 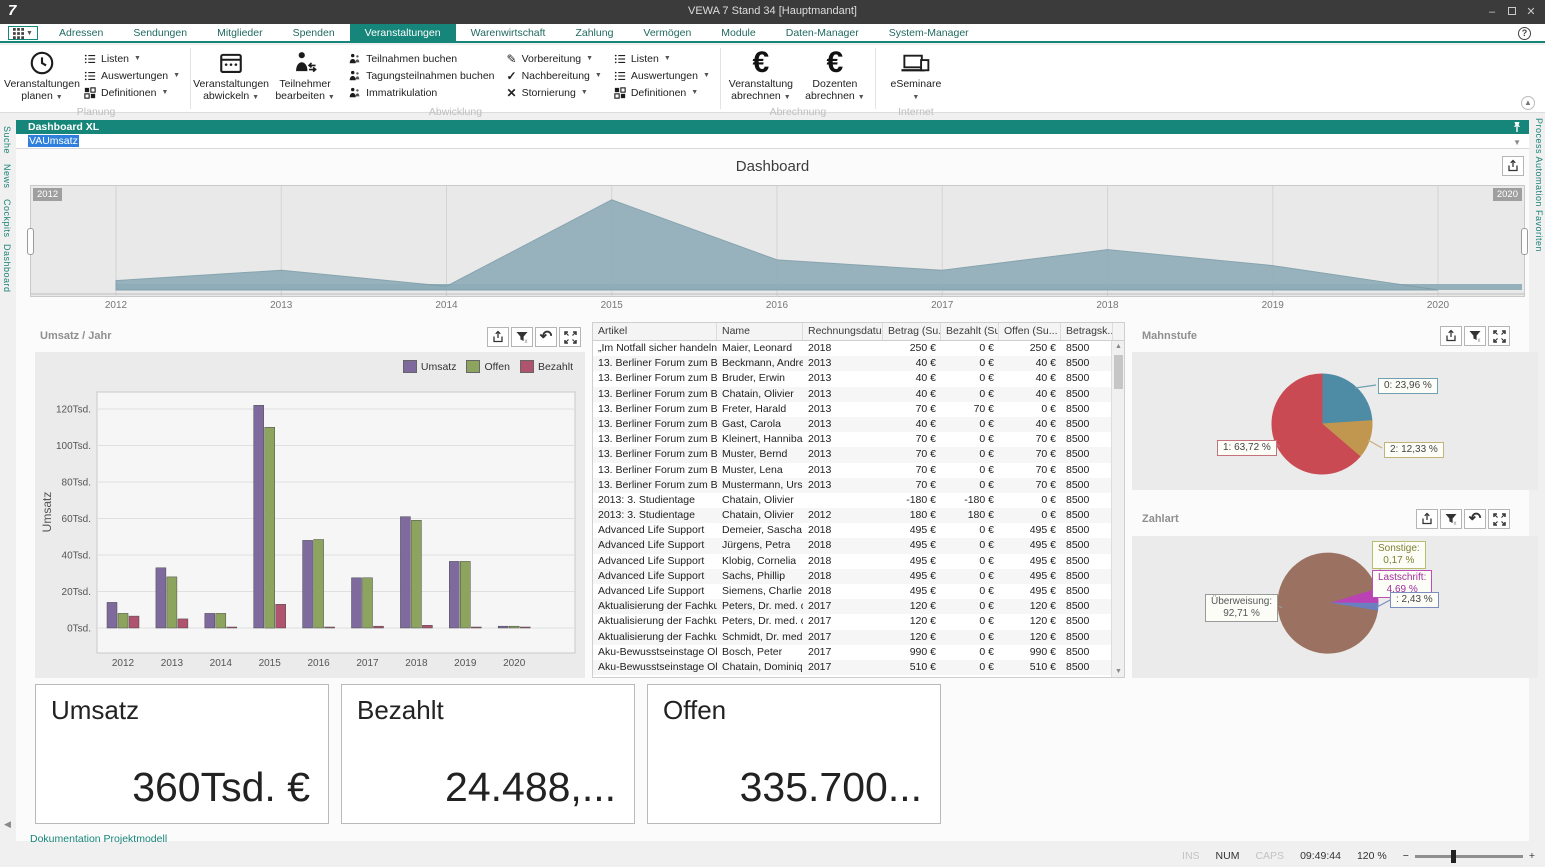 I want to click on close-button: ✕, so click(x=1531, y=12).